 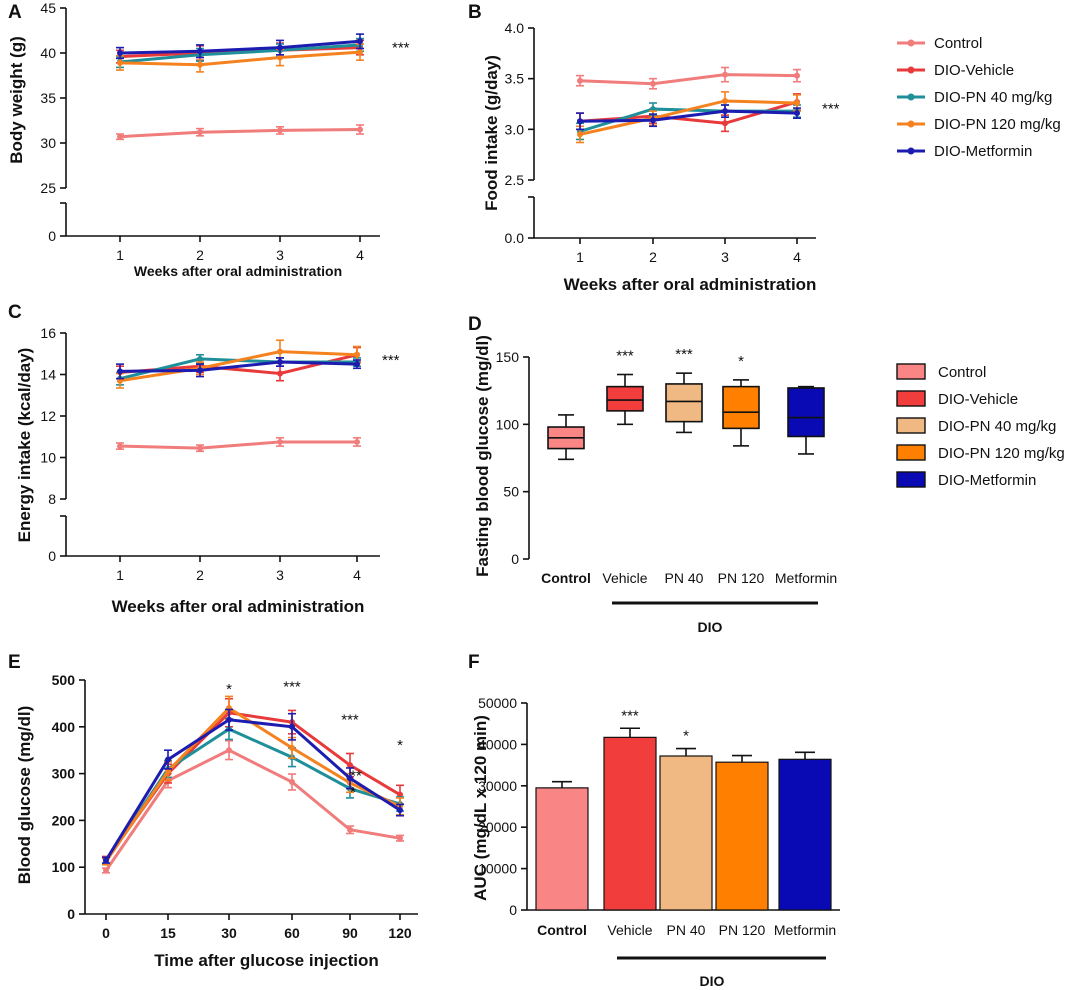 What do you see at coordinates (686, 833) in the screenshot?
I see `bar-pn40_fill` at bounding box center [686, 833].